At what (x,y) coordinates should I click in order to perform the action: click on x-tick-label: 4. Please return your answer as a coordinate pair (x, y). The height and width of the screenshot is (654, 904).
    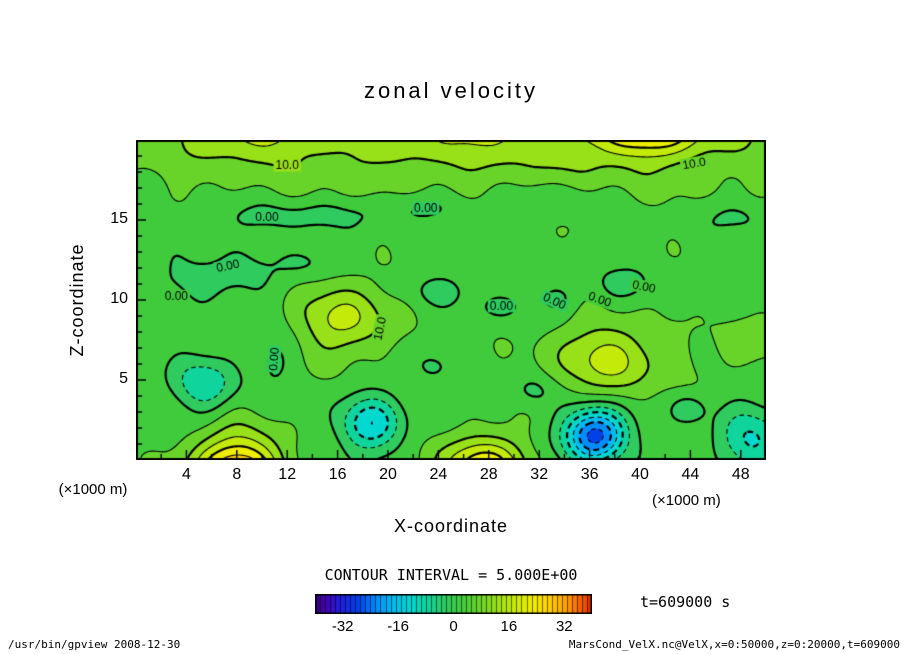
    Looking at the image, I should click on (186, 474).